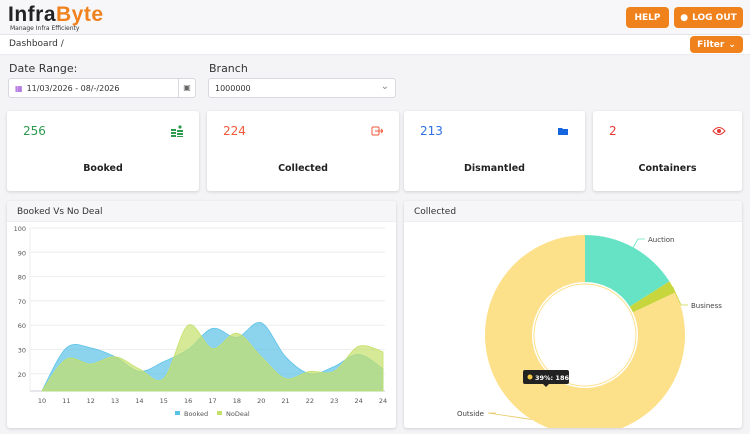 Image resolution: width=750 pixels, height=434 pixels. Describe the element at coordinates (377, 131) in the screenshot. I see `sign-out-icon` at that location.